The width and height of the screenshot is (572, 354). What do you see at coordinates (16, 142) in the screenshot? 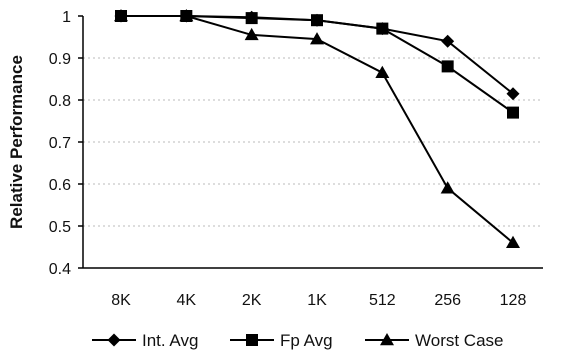
I see `y-axis-label: Relative Performance` at bounding box center [16, 142].